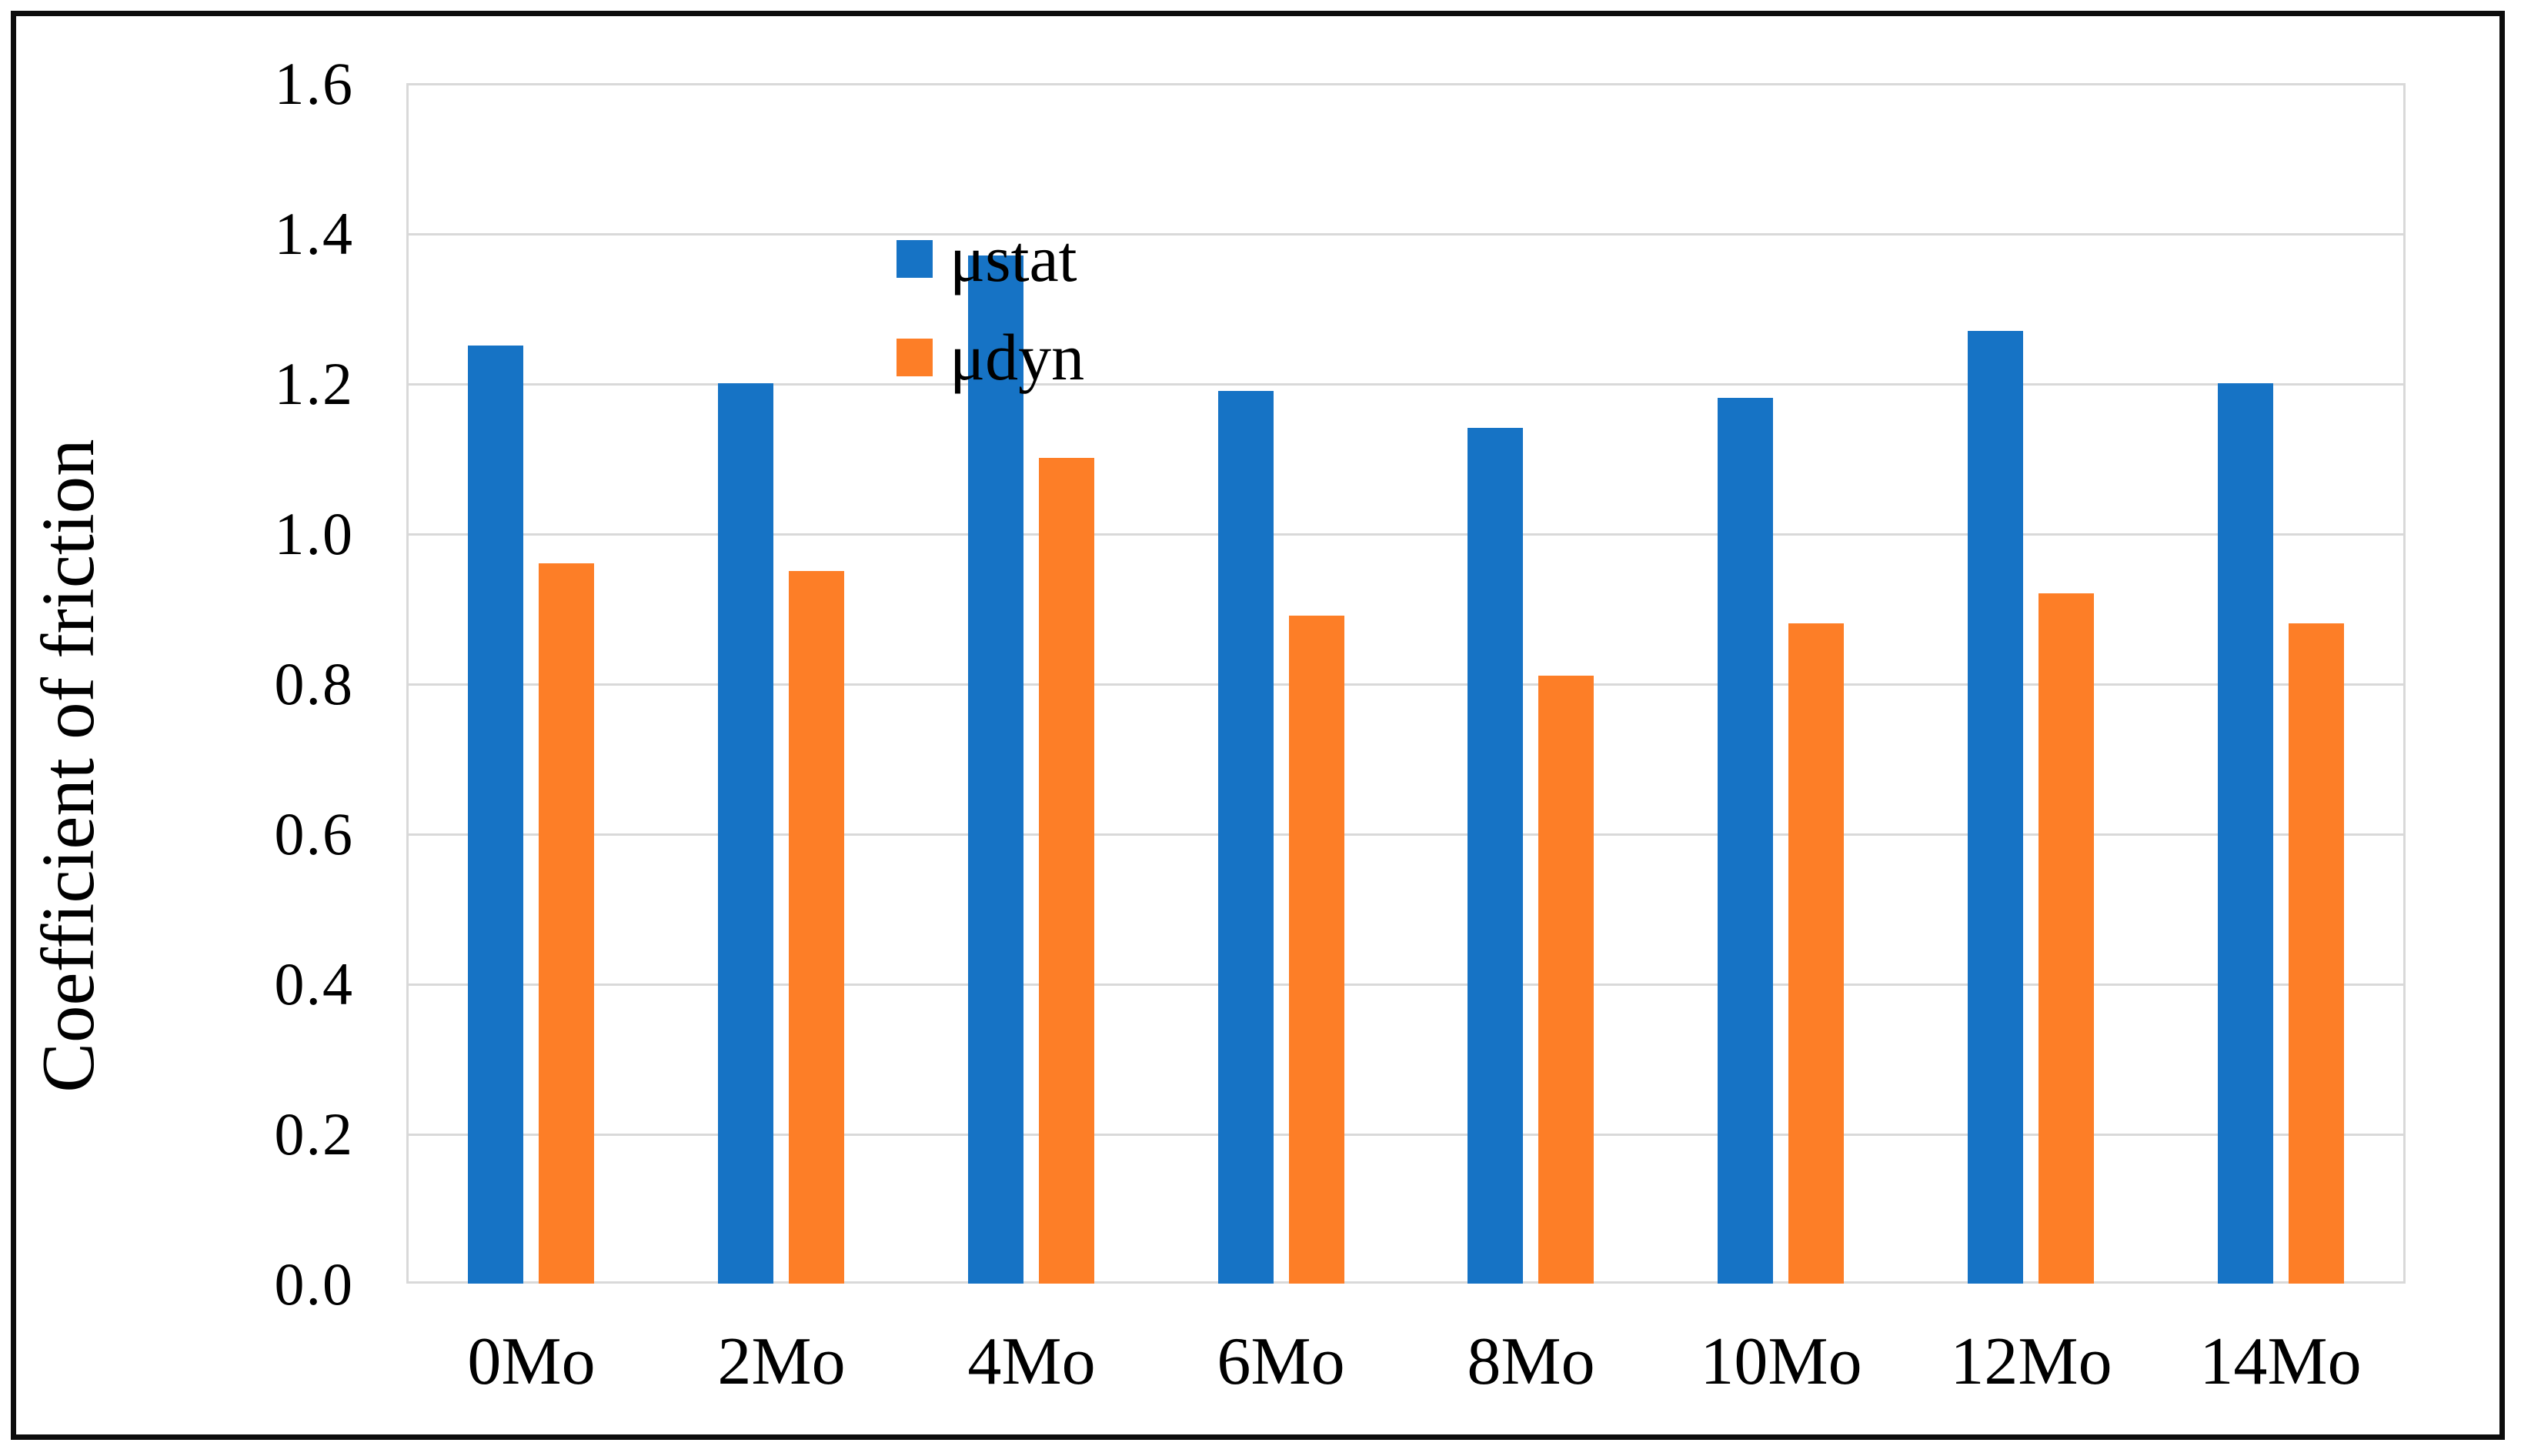 Image resolution: width=2521 pixels, height=1456 pixels. I want to click on bar-dyn-14Mo, so click(2316, 954).